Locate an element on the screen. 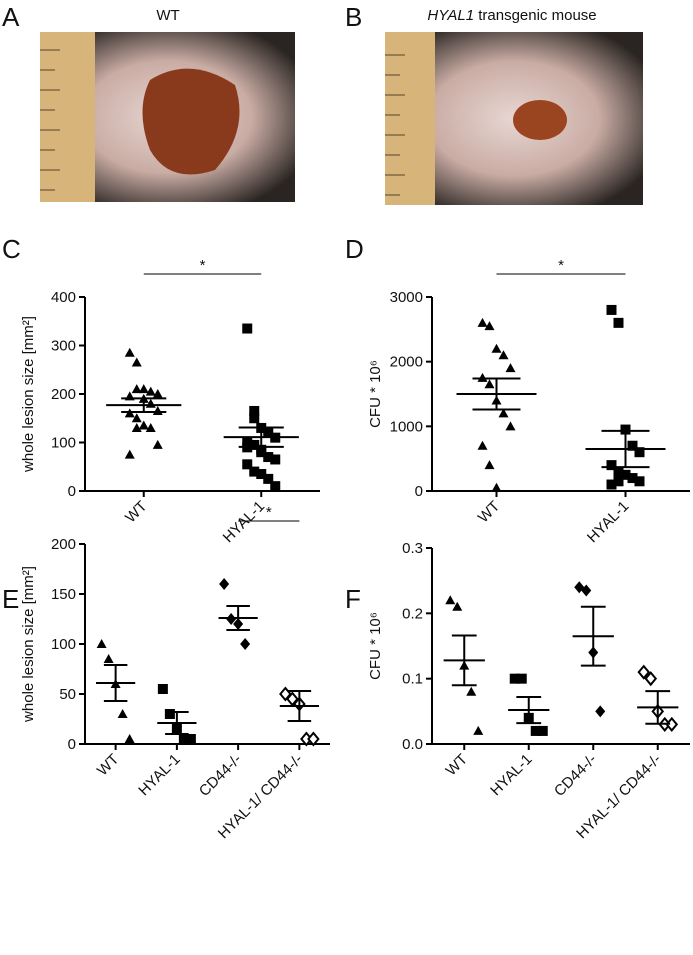  y-axis-label: CFU * 10⁶ is located at coordinates (375, 394).